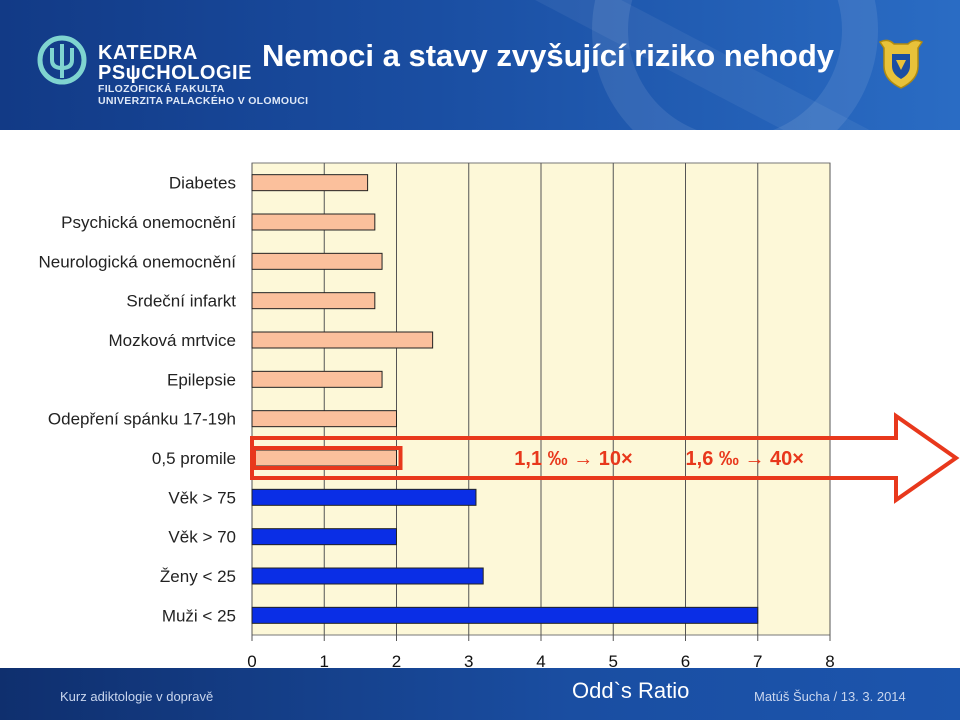 Image resolution: width=960 pixels, height=720 pixels. I want to click on annotation-factor-1: 40×, so click(783, 459).